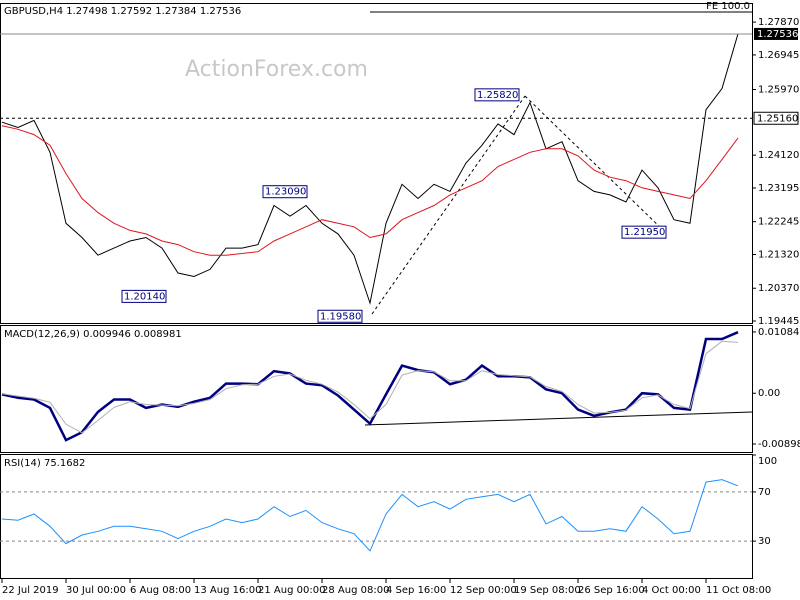  I want to click on rsi-title: RSI(14) 75.1682, so click(44, 463).